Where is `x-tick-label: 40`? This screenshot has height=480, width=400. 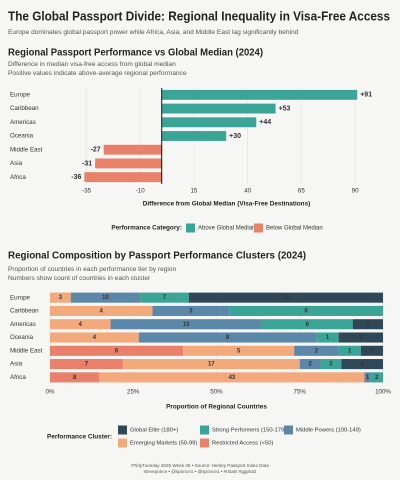
x-tick-label: 40 is located at coordinates (247, 191).